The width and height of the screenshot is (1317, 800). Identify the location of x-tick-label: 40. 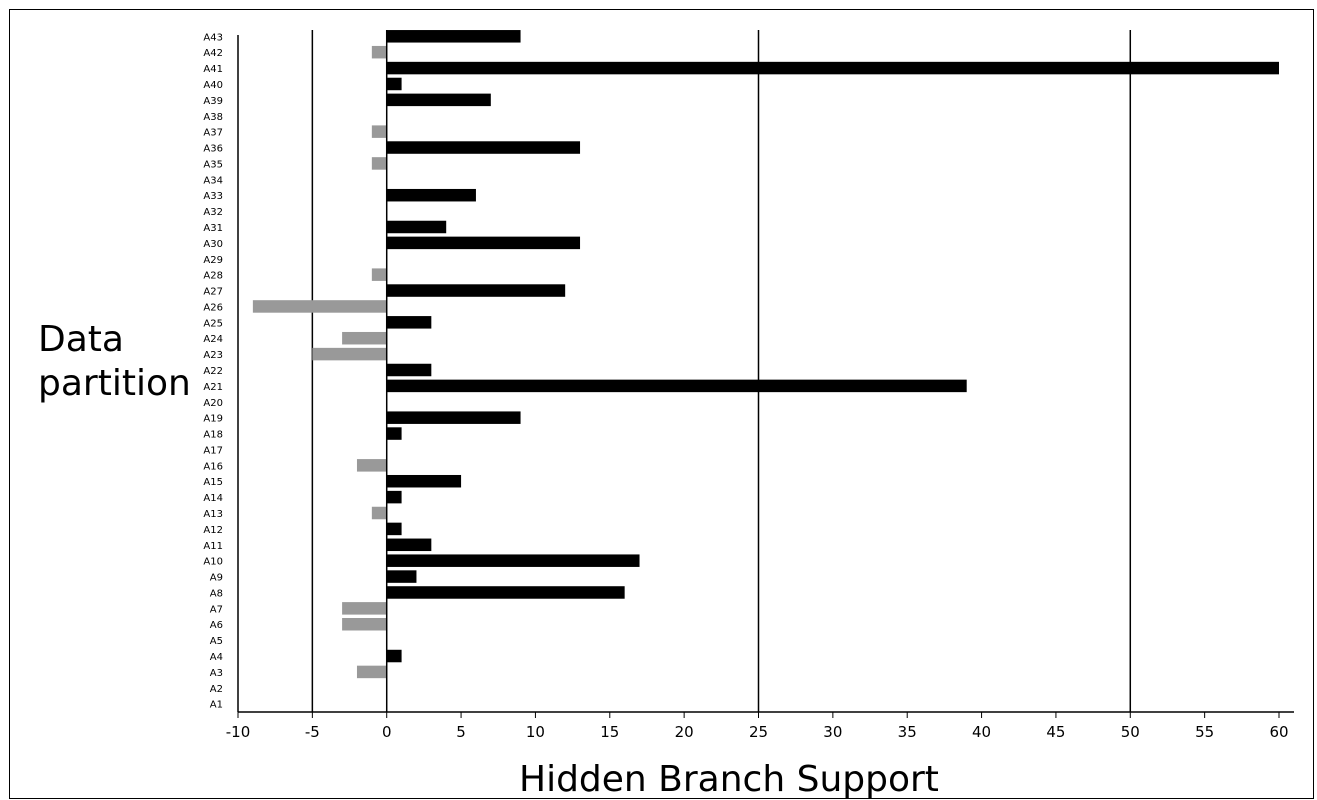
(981, 732).